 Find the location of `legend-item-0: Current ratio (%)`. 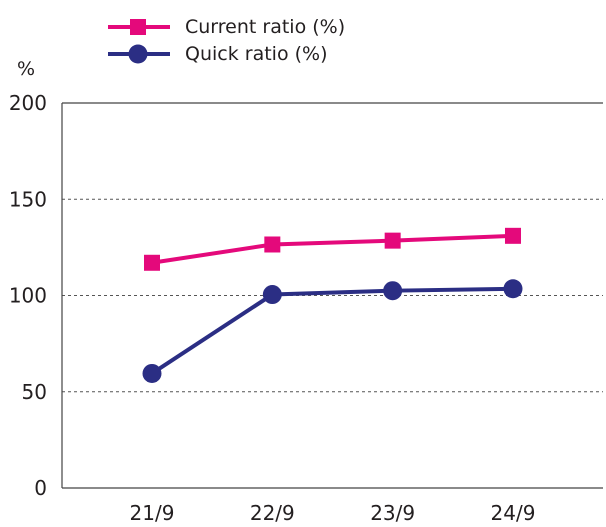

legend-item-0: Current ratio (%) is located at coordinates (226, 27).